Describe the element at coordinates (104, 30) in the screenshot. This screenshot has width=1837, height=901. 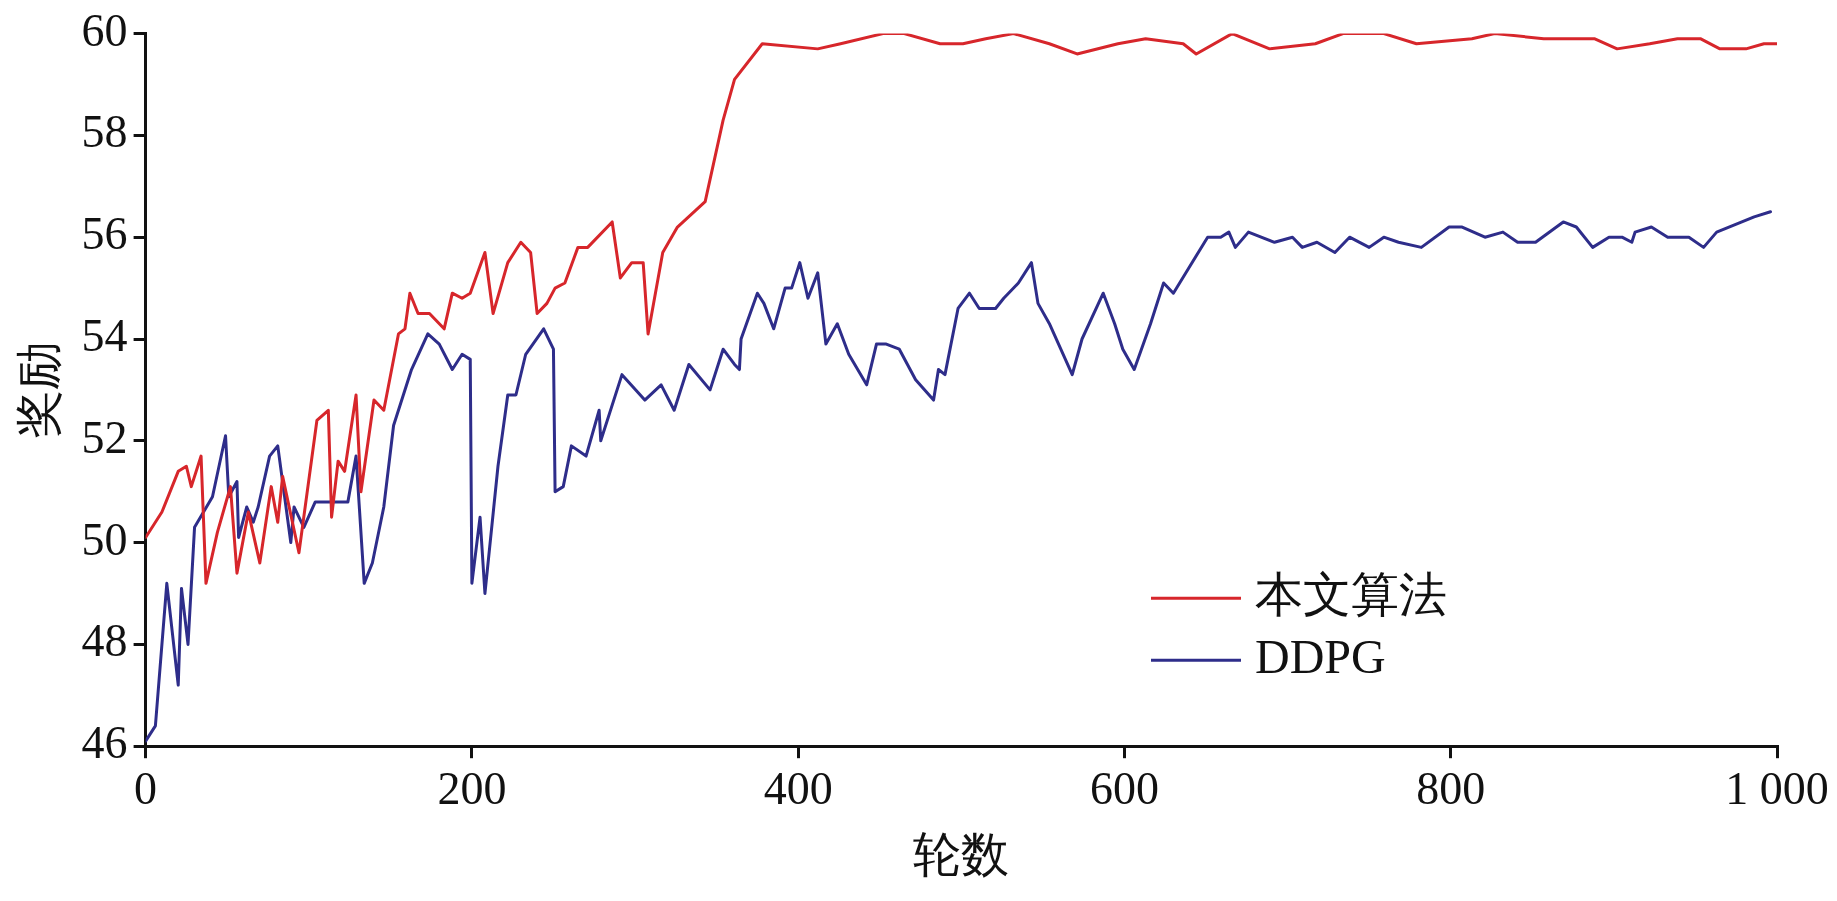
I see `y-tick-label: 60` at that location.